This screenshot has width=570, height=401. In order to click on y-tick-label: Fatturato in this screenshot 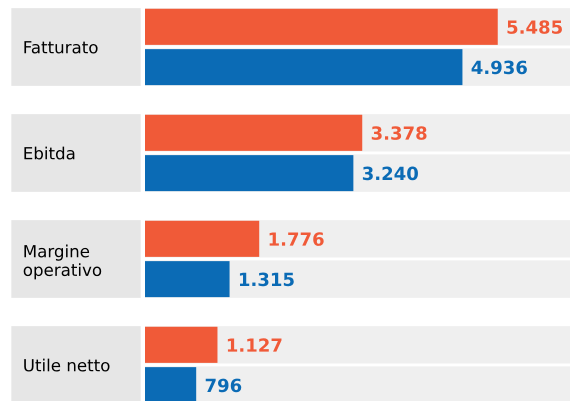, I will do `click(61, 47)`.